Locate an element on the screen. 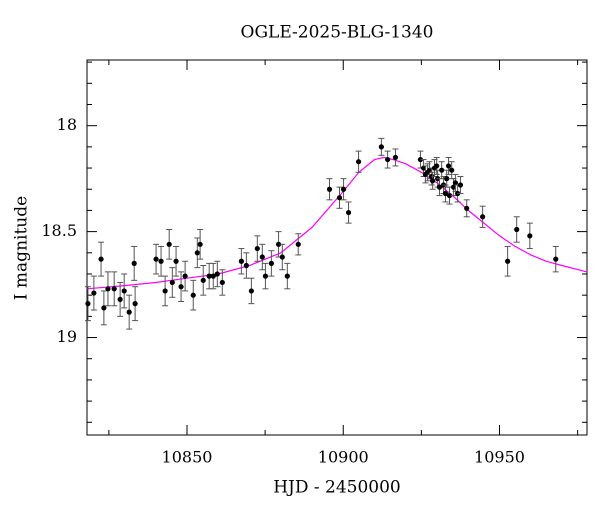  y-axis-label: I magnitude is located at coordinates (22, 248).